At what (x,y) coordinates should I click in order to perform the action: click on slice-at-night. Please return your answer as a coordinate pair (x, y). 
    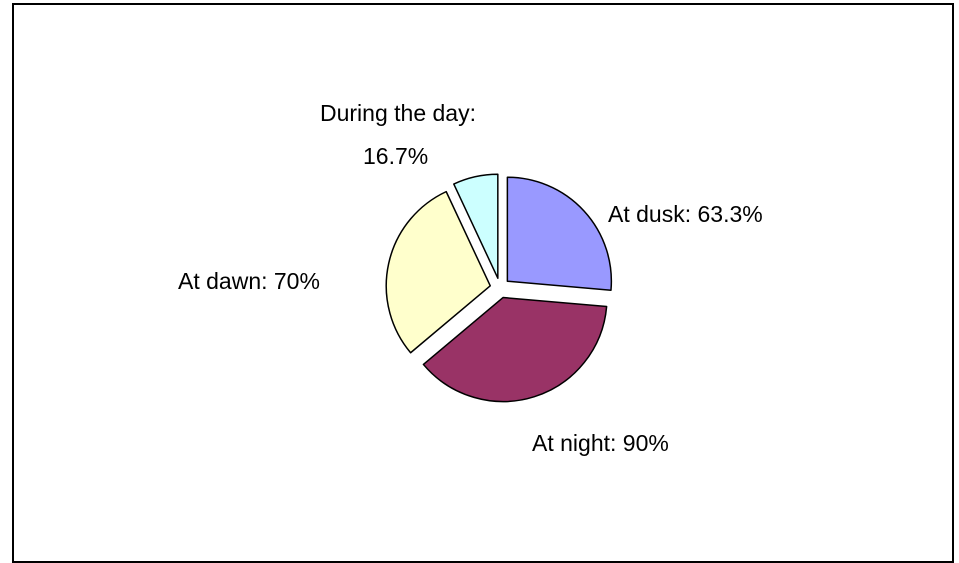
    Looking at the image, I should click on (515, 349).